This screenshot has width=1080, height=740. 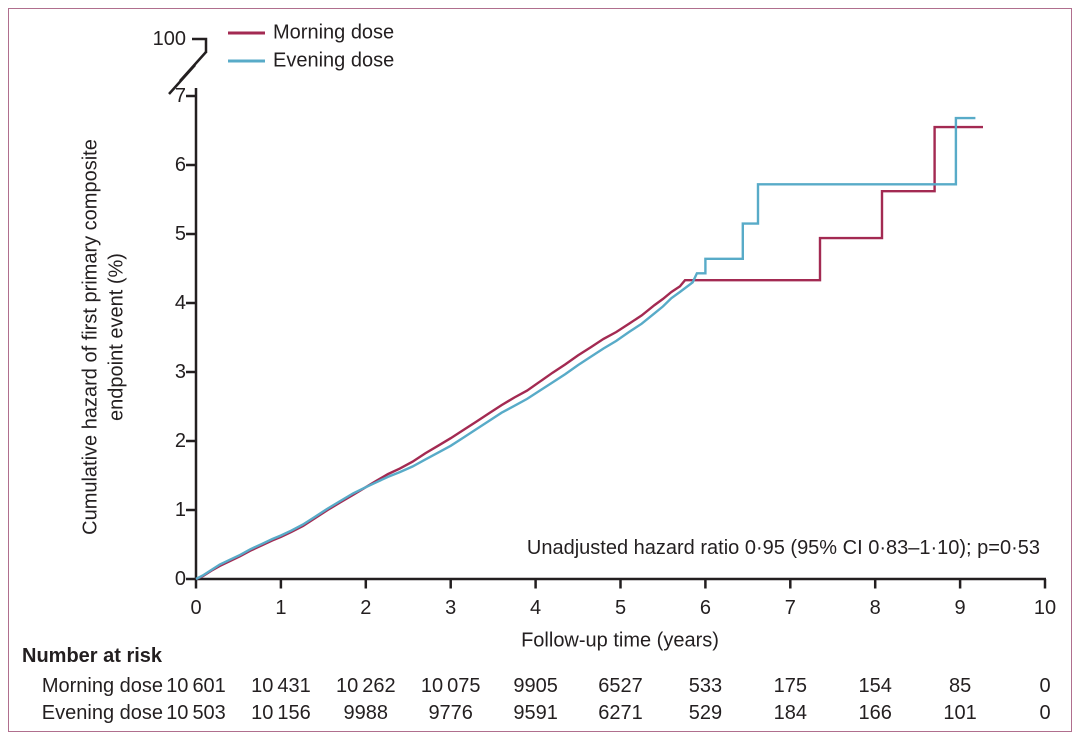 I want to click on x-tick-label: 9, so click(x=960, y=608).